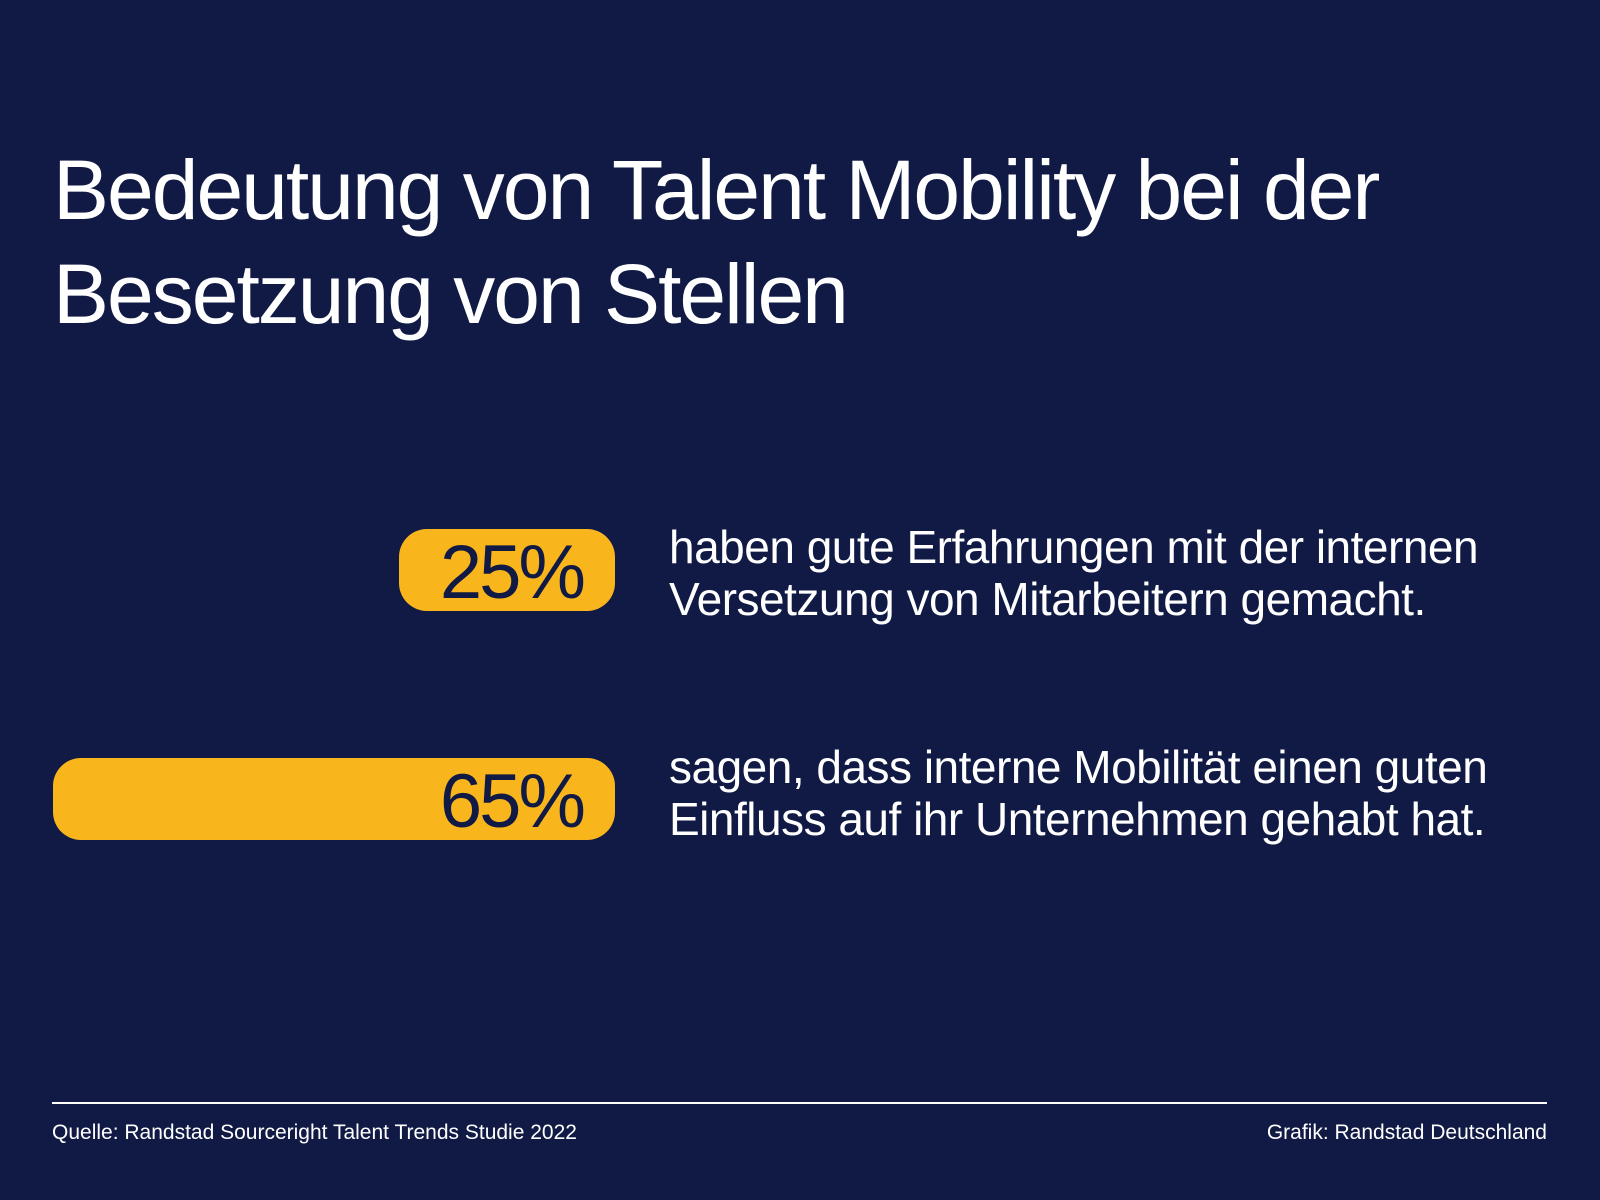 The image size is (1600, 1200). I want to click on bar-good-experience: 25%, so click(507, 572).